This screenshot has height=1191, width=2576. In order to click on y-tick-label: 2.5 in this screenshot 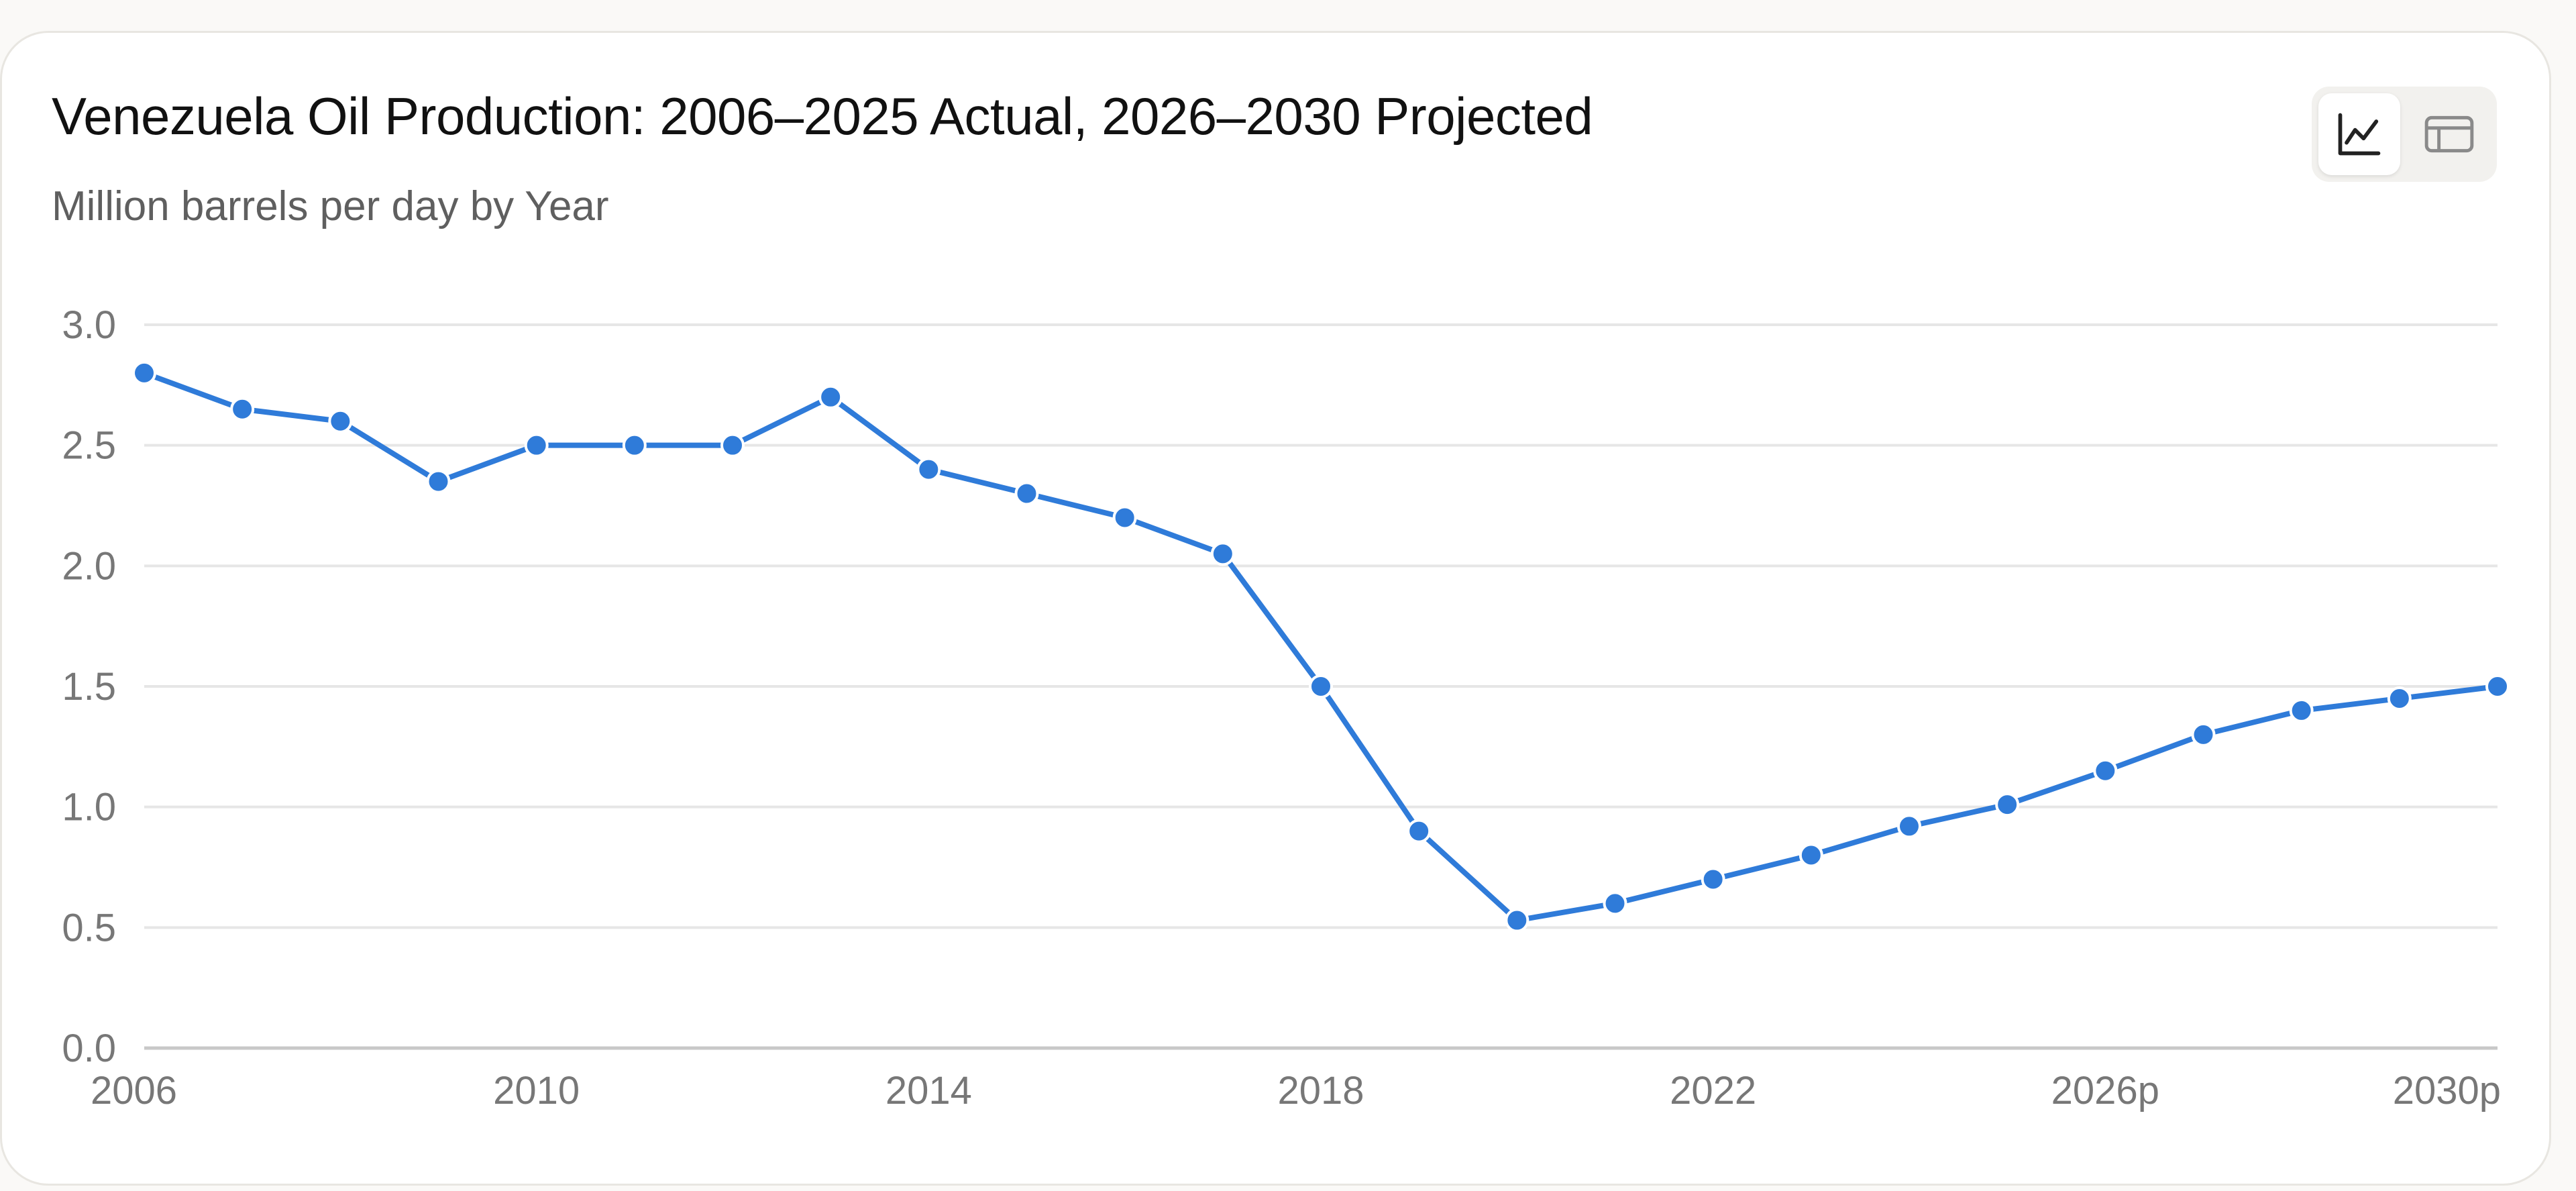, I will do `click(89, 446)`.